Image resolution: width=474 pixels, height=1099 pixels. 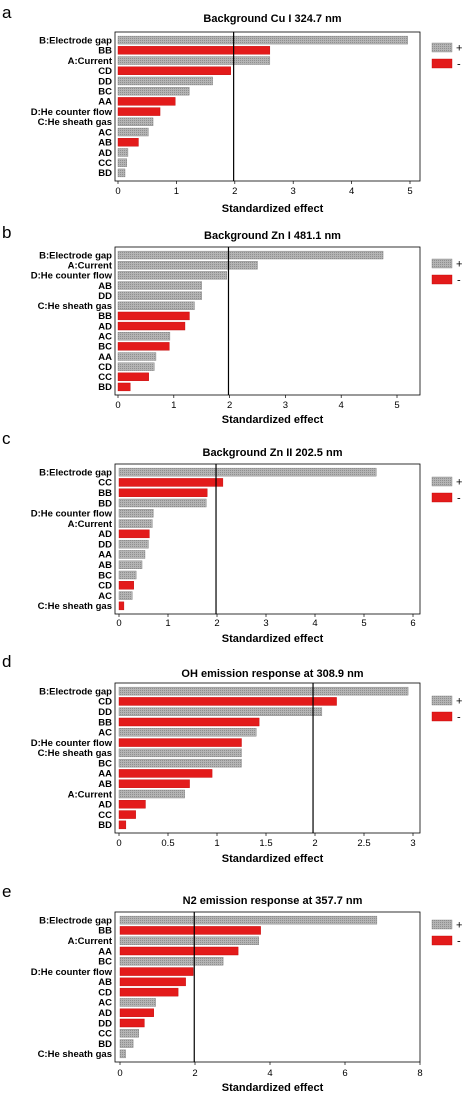 I want to click on x-tick-label: 0.5, so click(x=167, y=843).